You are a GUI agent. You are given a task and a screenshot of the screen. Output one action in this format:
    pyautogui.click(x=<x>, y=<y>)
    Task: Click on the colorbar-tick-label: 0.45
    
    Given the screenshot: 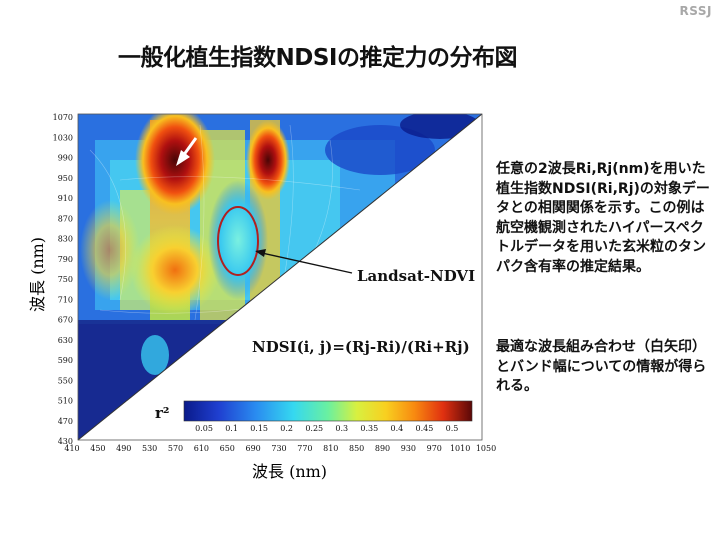 What is the action you would take?
    pyautogui.click(x=425, y=428)
    